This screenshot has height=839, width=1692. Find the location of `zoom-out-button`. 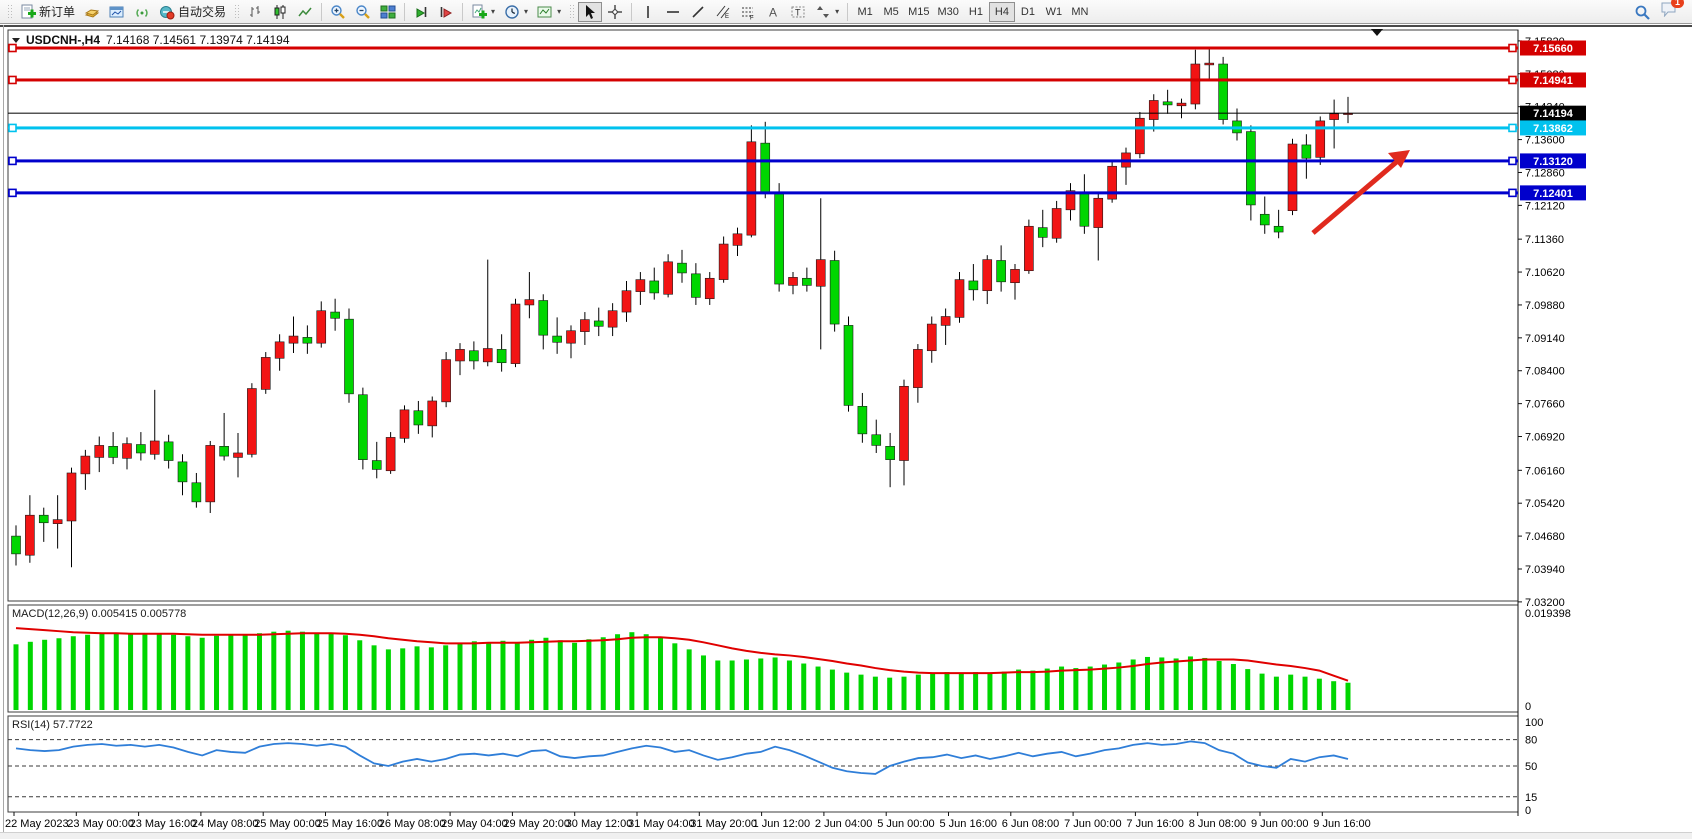

zoom-out-button is located at coordinates (363, 12).